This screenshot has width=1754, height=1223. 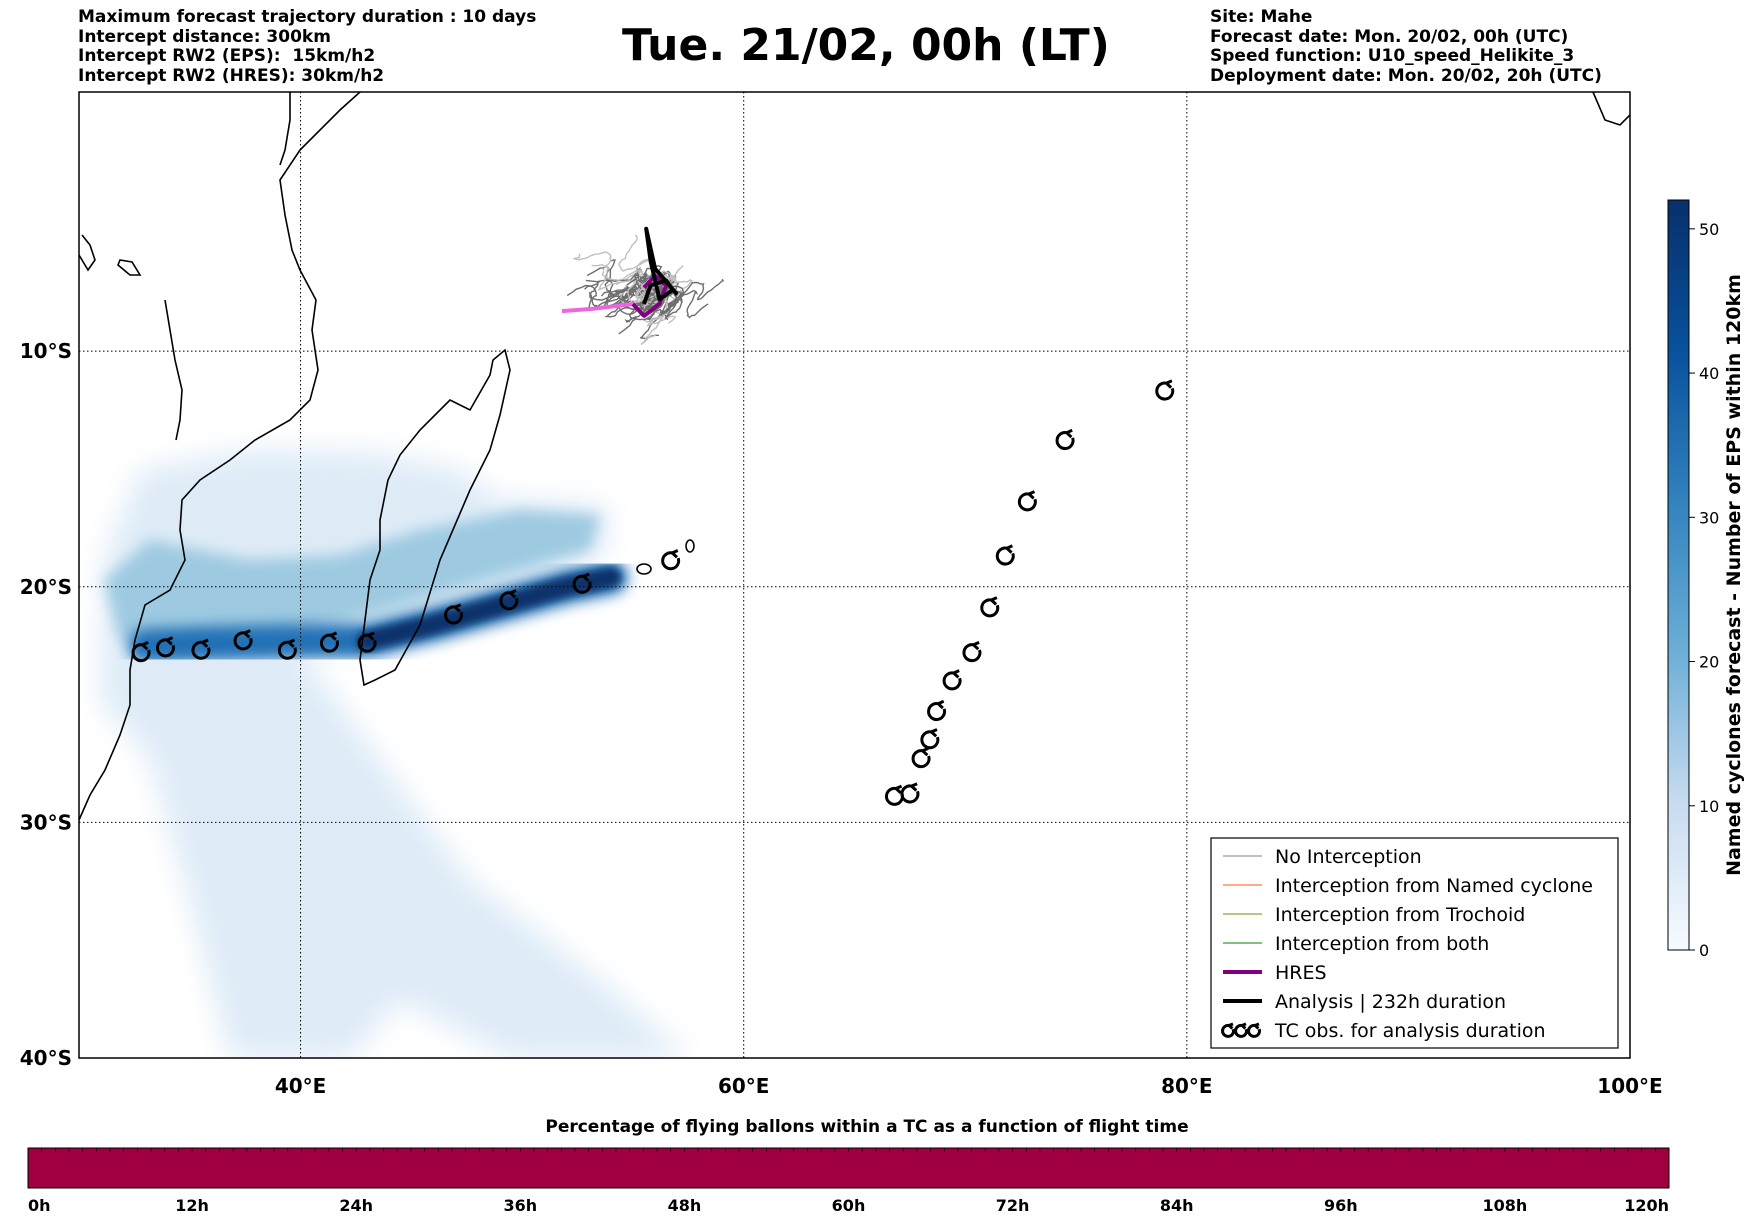 I want to click on legend-label: Interception from Trochoid, so click(x=1400, y=915).